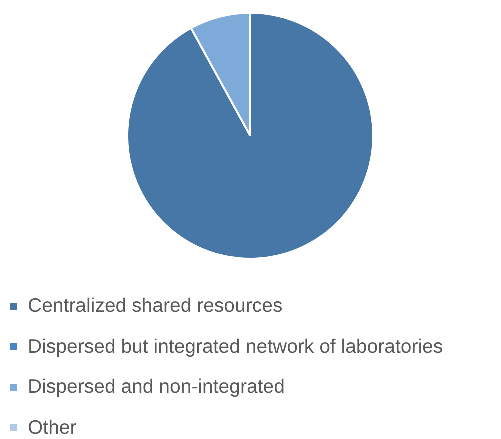 The image size is (501, 439). What do you see at coordinates (155, 306) in the screenshot?
I see `legend-label: Centralized shared resources` at bounding box center [155, 306].